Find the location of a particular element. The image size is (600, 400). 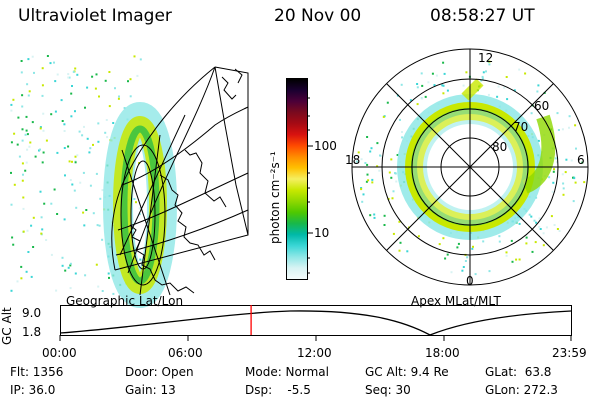

altitude-ytick-1.8: 1.8 is located at coordinates (32, 332).